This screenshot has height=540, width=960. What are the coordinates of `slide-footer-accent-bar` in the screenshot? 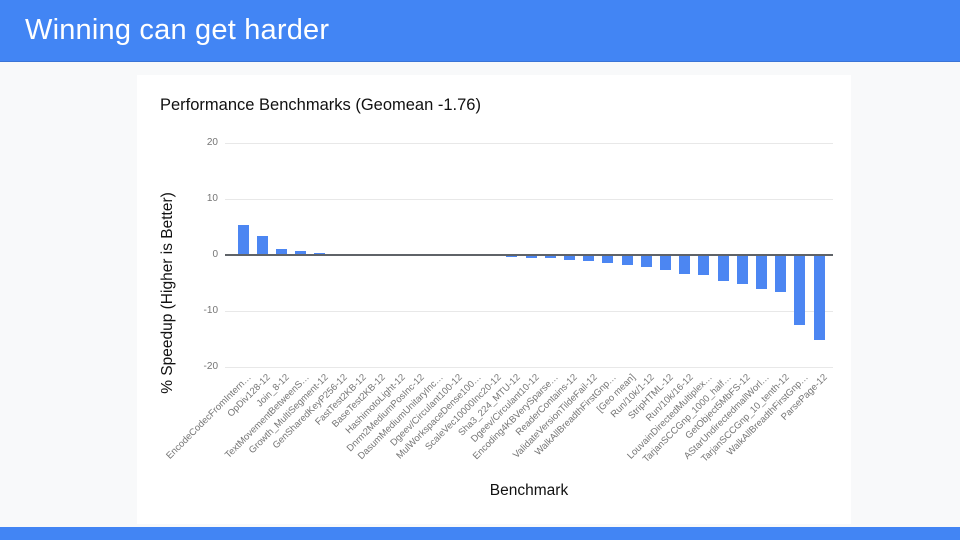 It's located at (480, 533).